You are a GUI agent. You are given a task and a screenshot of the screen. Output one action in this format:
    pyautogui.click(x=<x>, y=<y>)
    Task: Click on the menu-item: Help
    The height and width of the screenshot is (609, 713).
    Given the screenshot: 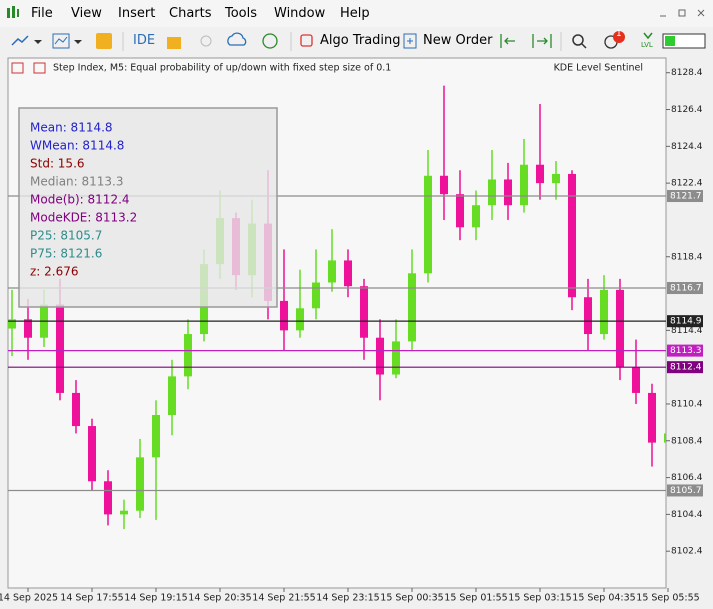 What is the action you would take?
    pyautogui.click(x=355, y=13)
    